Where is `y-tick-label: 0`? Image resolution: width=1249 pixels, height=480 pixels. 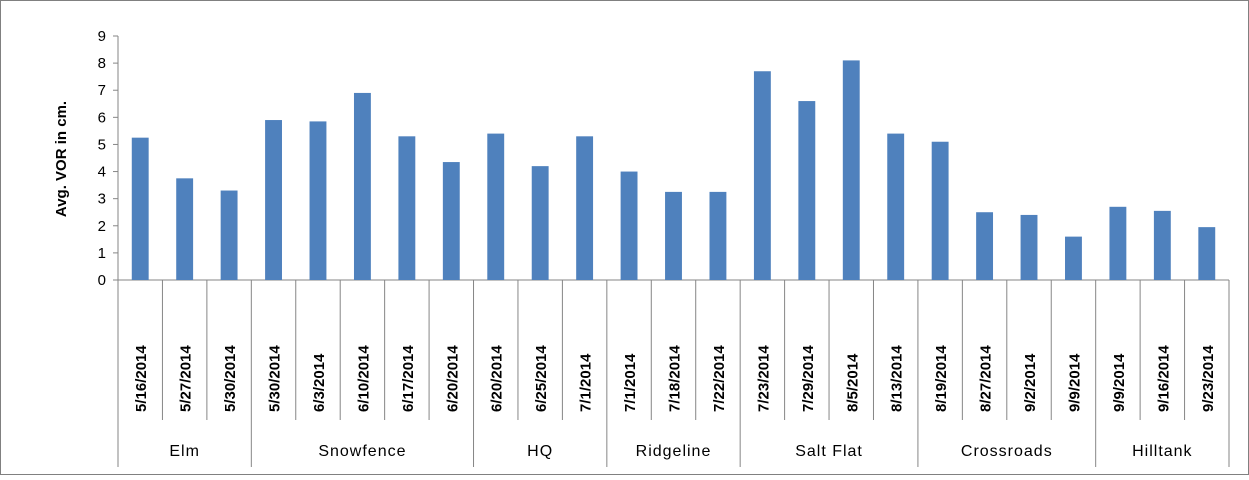 y-tick-label: 0 is located at coordinates (102, 280).